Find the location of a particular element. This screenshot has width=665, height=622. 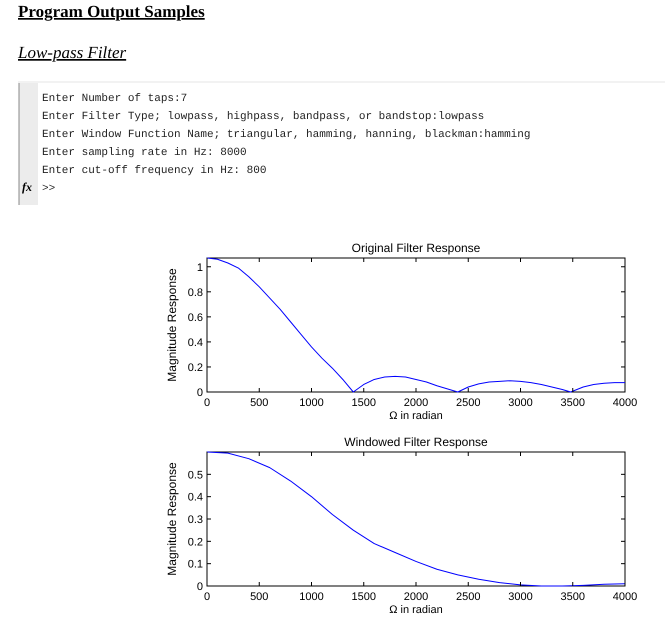

text: fx is located at coordinates (27, 187).